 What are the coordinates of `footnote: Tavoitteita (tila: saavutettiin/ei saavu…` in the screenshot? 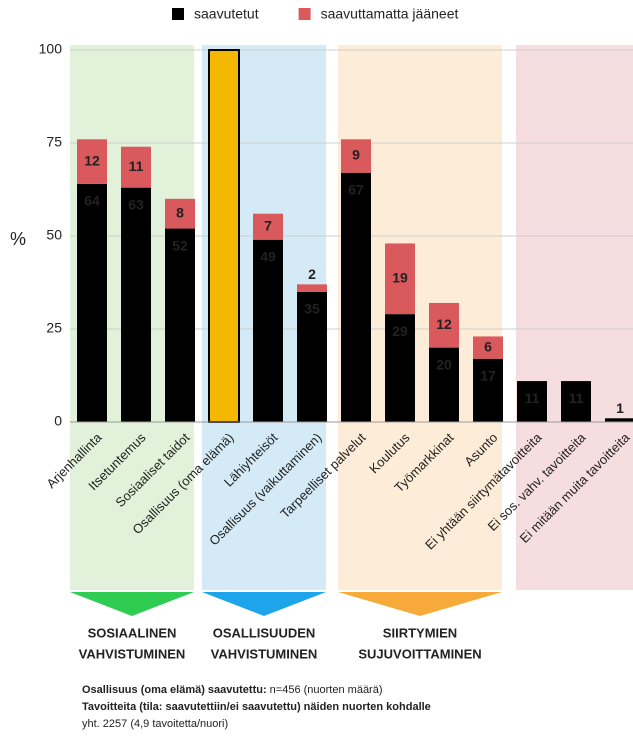 It's located at (256, 707).